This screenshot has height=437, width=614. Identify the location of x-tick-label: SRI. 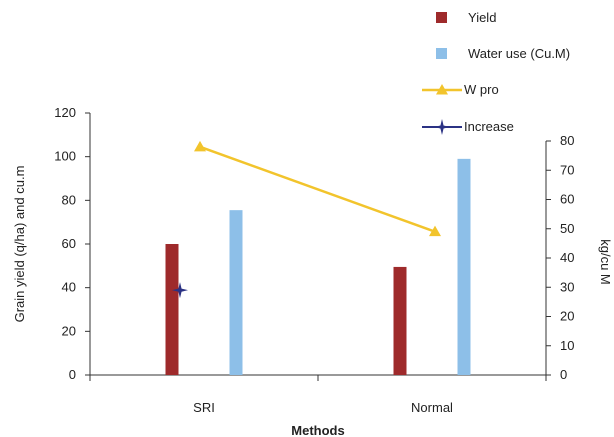
(204, 407).